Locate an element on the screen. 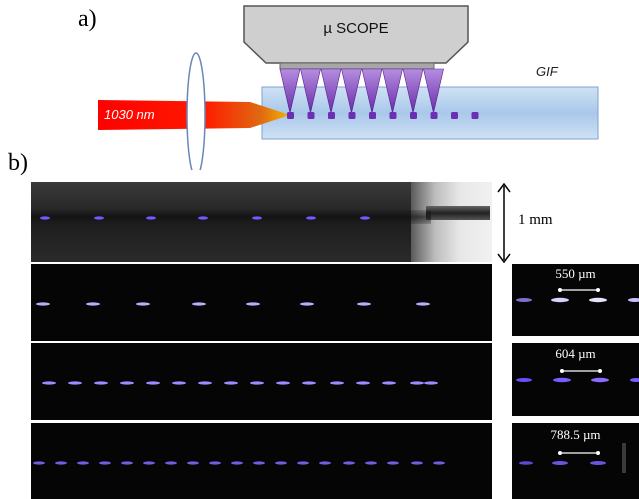  microscope-label: µ SCOPE is located at coordinates (356, 28).